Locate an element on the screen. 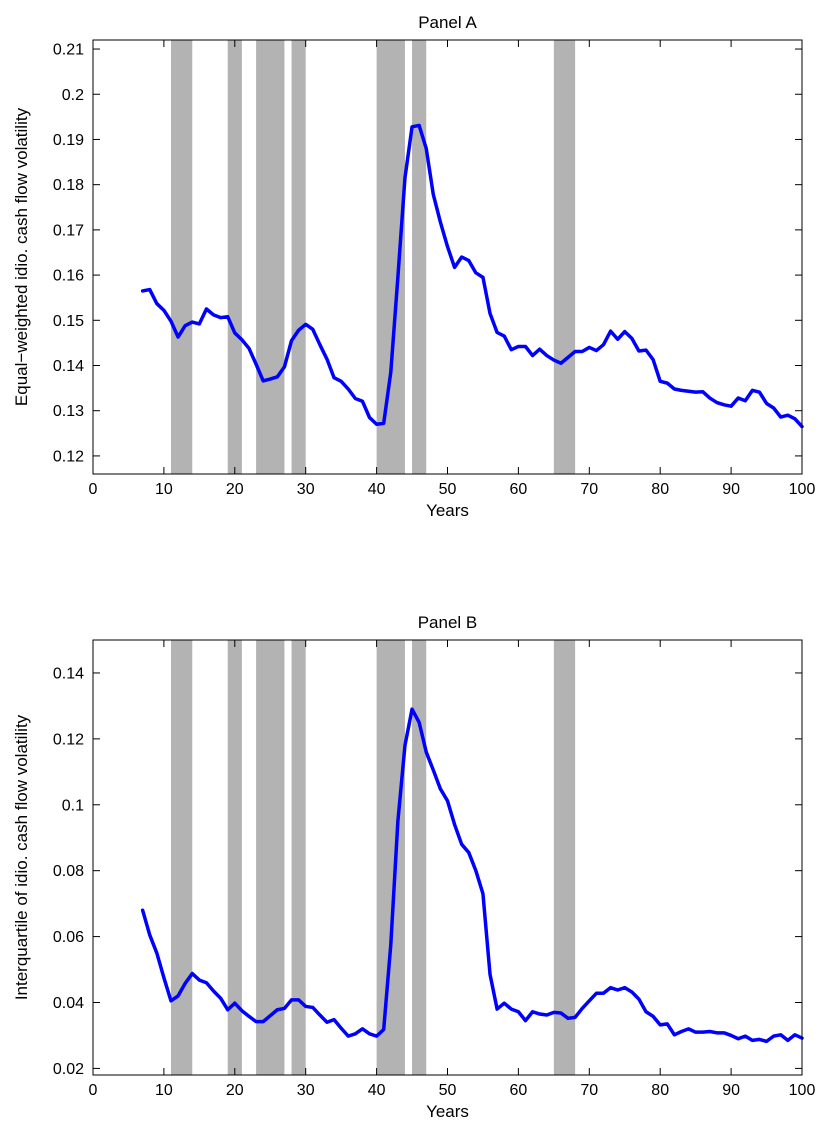 This screenshot has height=1135, width=824. x-tick-label: 80 is located at coordinates (660, 489).